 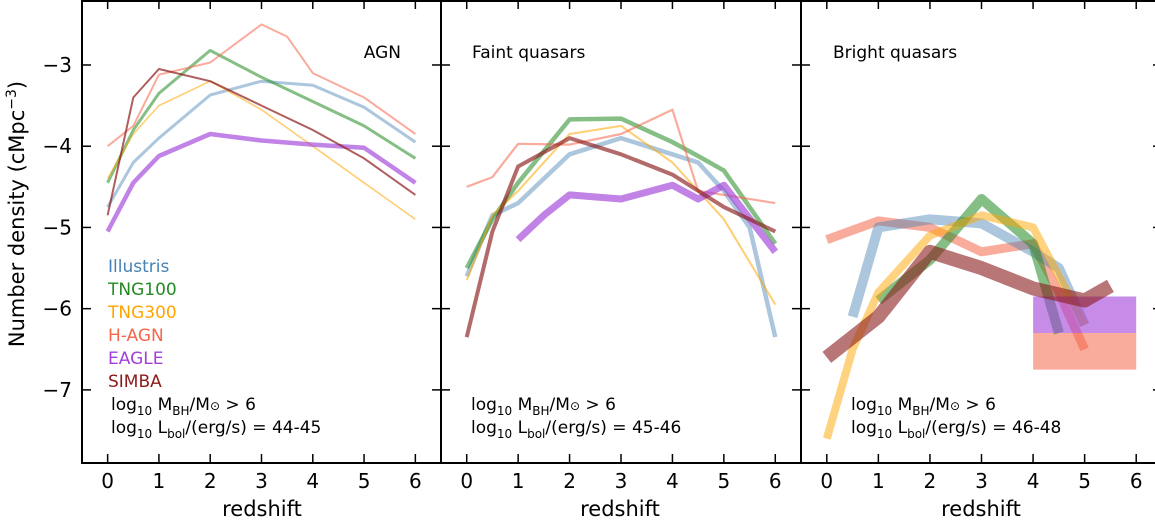 What do you see at coordinates (136, 336) in the screenshot?
I see `legend-entry: H-AGN` at bounding box center [136, 336].